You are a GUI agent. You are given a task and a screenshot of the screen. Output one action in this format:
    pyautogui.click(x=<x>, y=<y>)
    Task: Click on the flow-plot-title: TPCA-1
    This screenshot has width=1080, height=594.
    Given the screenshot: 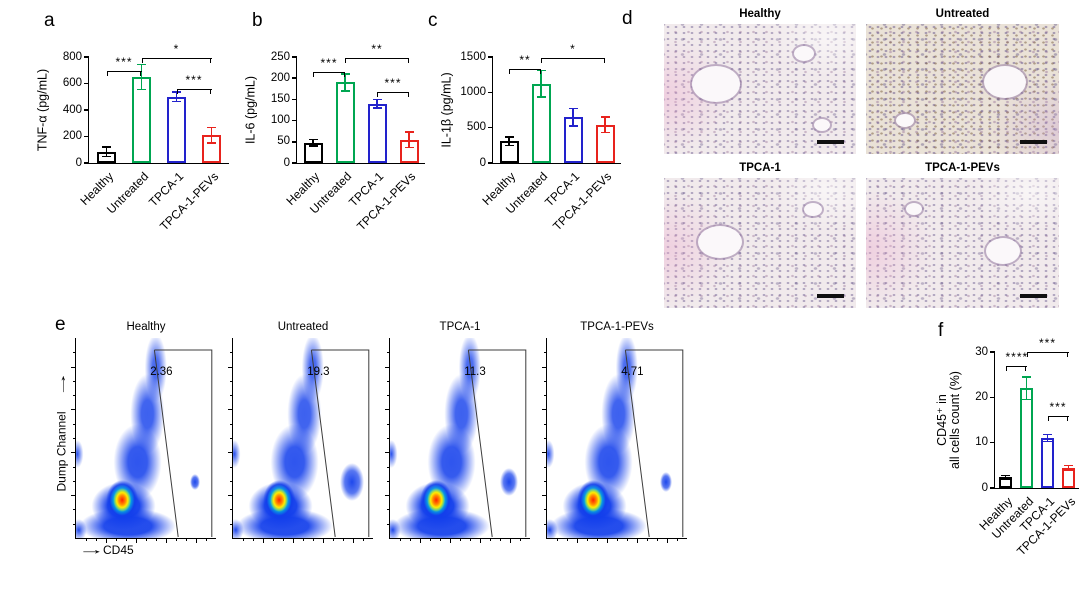 What is the action you would take?
    pyautogui.click(x=460, y=327)
    